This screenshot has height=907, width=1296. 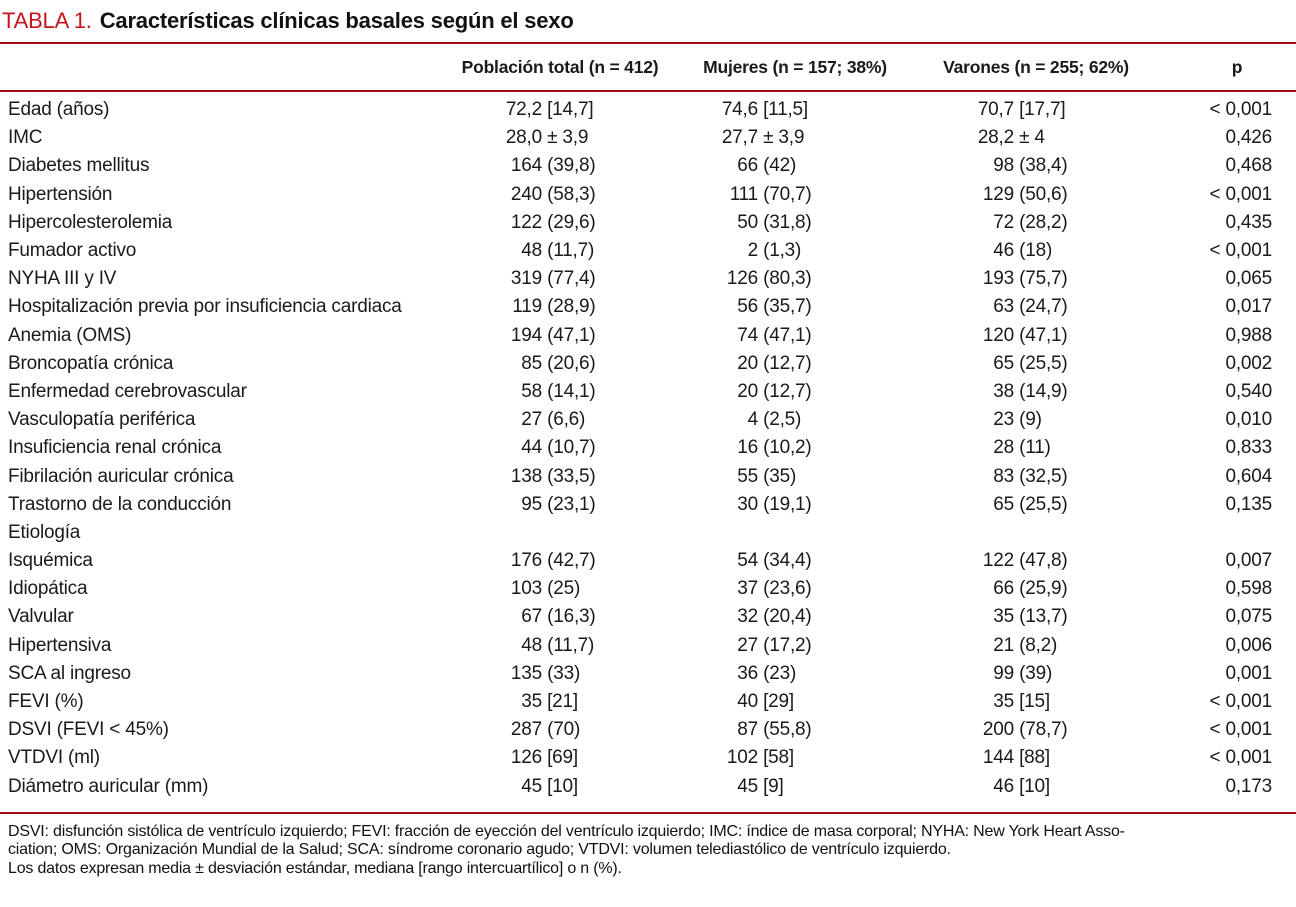 What do you see at coordinates (1248, 363) in the screenshot?
I see `p-value: 0,002` at bounding box center [1248, 363].